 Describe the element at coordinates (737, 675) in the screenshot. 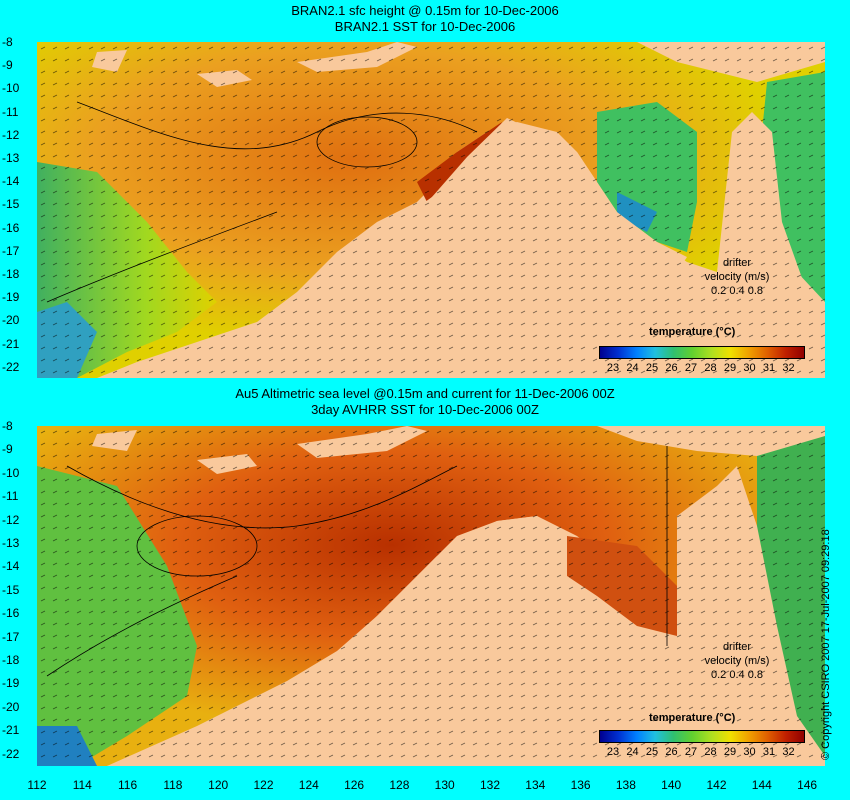

I see `bottom-drifter-scale: 0.2 0.4 0.8` at that location.